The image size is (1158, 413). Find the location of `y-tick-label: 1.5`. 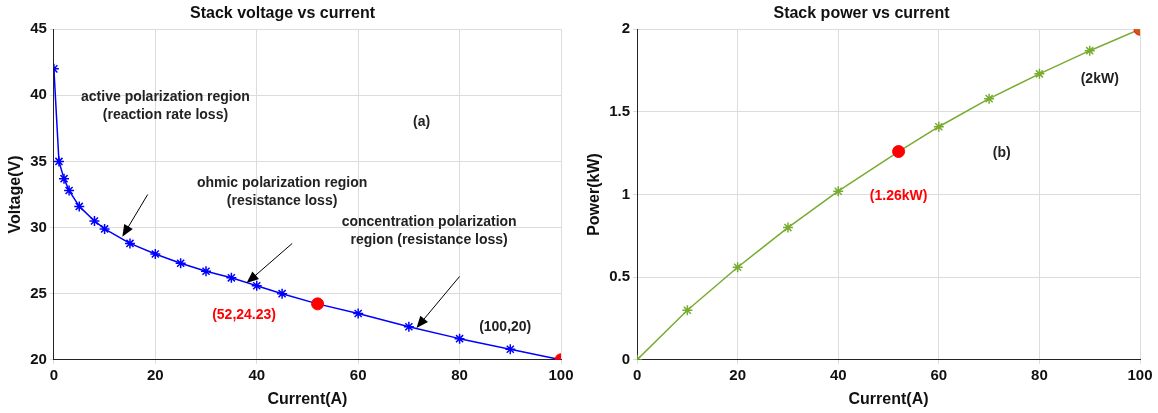

y-tick-label: 1.5 is located at coordinates (620, 110).